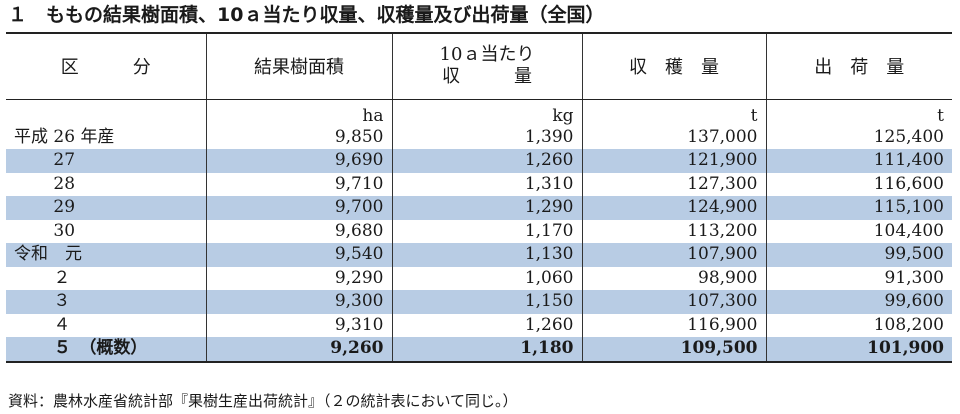 This screenshot has height=414, width=960. I want to click on cell-area: 9,850, so click(298, 137).